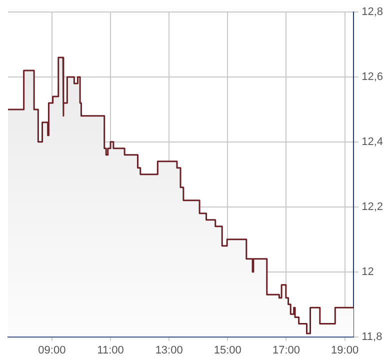 Image resolution: width=390 pixels, height=364 pixels. I want to click on y-tick-label: 12,2, so click(373, 206).